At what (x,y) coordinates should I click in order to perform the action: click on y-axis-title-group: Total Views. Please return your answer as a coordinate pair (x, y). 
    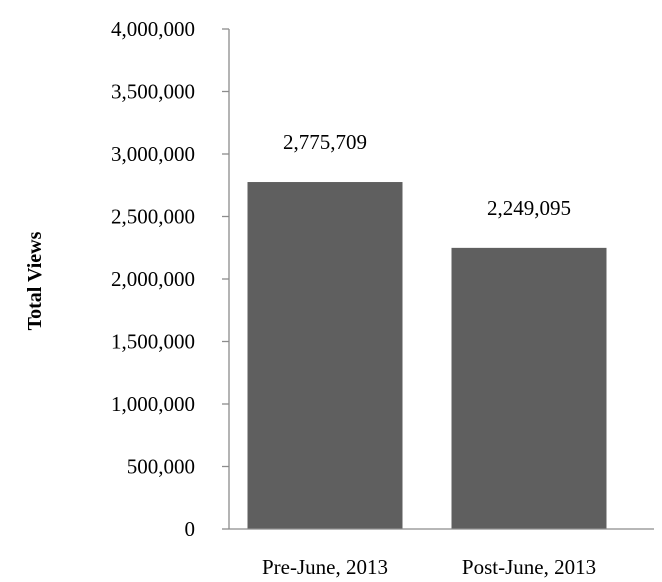
    Looking at the image, I should click on (35, 280).